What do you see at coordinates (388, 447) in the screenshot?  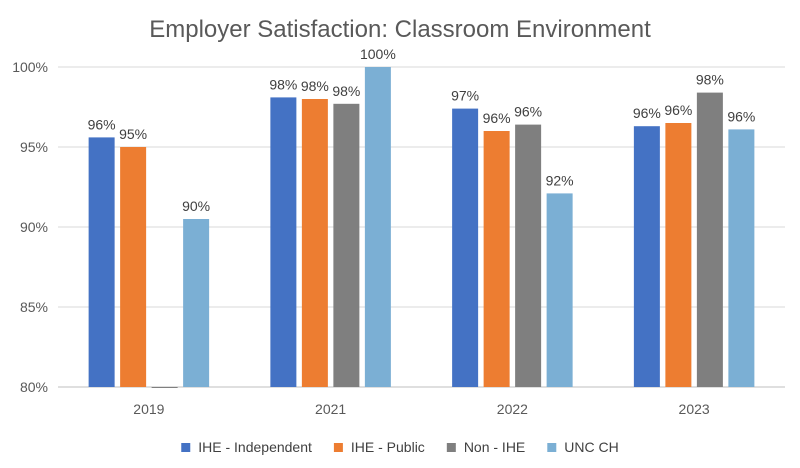 I see `legend-label: IHE - Public` at bounding box center [388, 447].